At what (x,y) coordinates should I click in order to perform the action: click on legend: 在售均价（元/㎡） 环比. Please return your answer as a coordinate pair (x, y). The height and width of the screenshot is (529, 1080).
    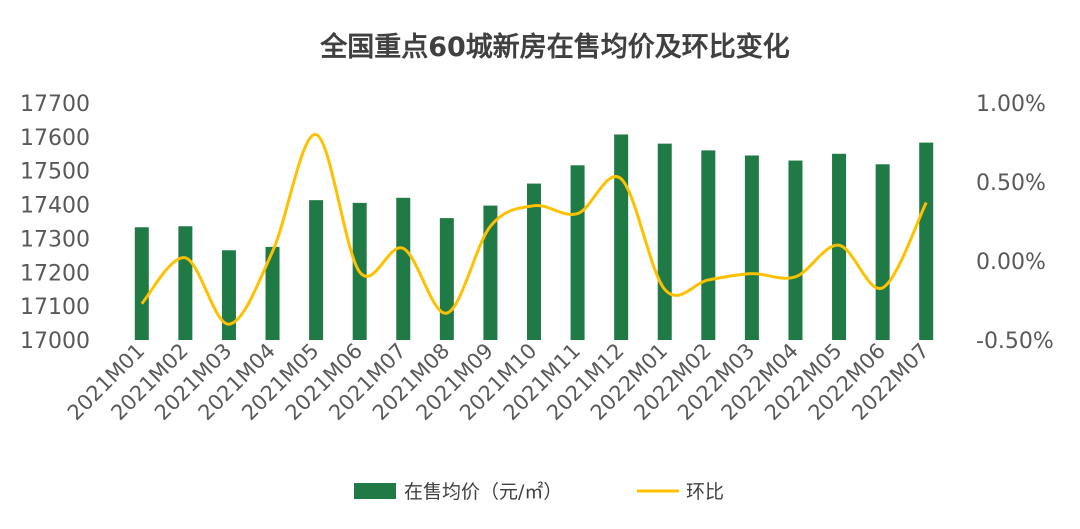
    Looking at the image, I should click on (539, 491).